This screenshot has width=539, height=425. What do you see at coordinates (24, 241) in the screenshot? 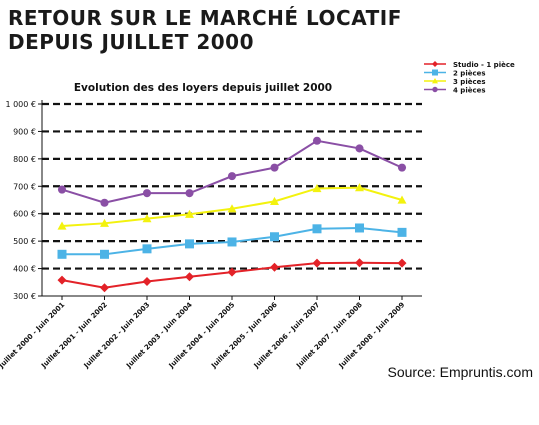
I see `y-tick-label: 500 €` at bounding box center [24, 241].